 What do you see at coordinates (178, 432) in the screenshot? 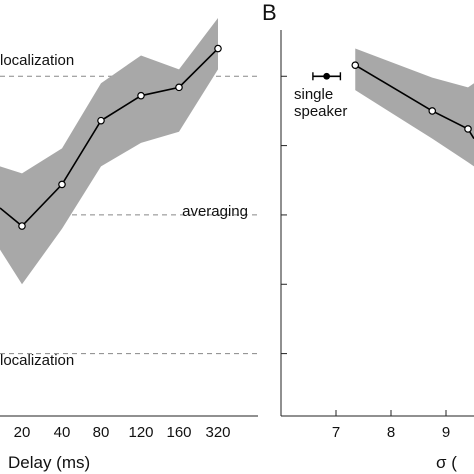
I see `x-tick-label: 160` at bounding box center [178, 432].